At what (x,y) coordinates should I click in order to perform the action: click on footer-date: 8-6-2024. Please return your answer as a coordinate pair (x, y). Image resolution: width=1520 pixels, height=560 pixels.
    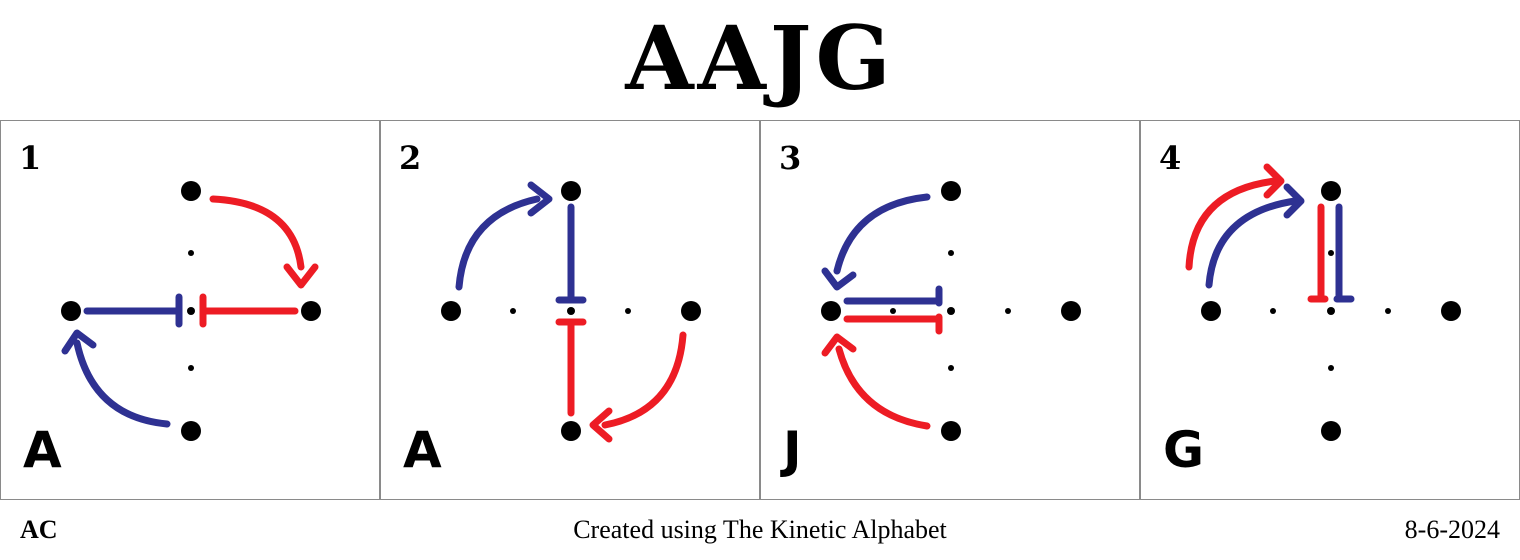
    Looking at the image, I should click on (1452, 529).